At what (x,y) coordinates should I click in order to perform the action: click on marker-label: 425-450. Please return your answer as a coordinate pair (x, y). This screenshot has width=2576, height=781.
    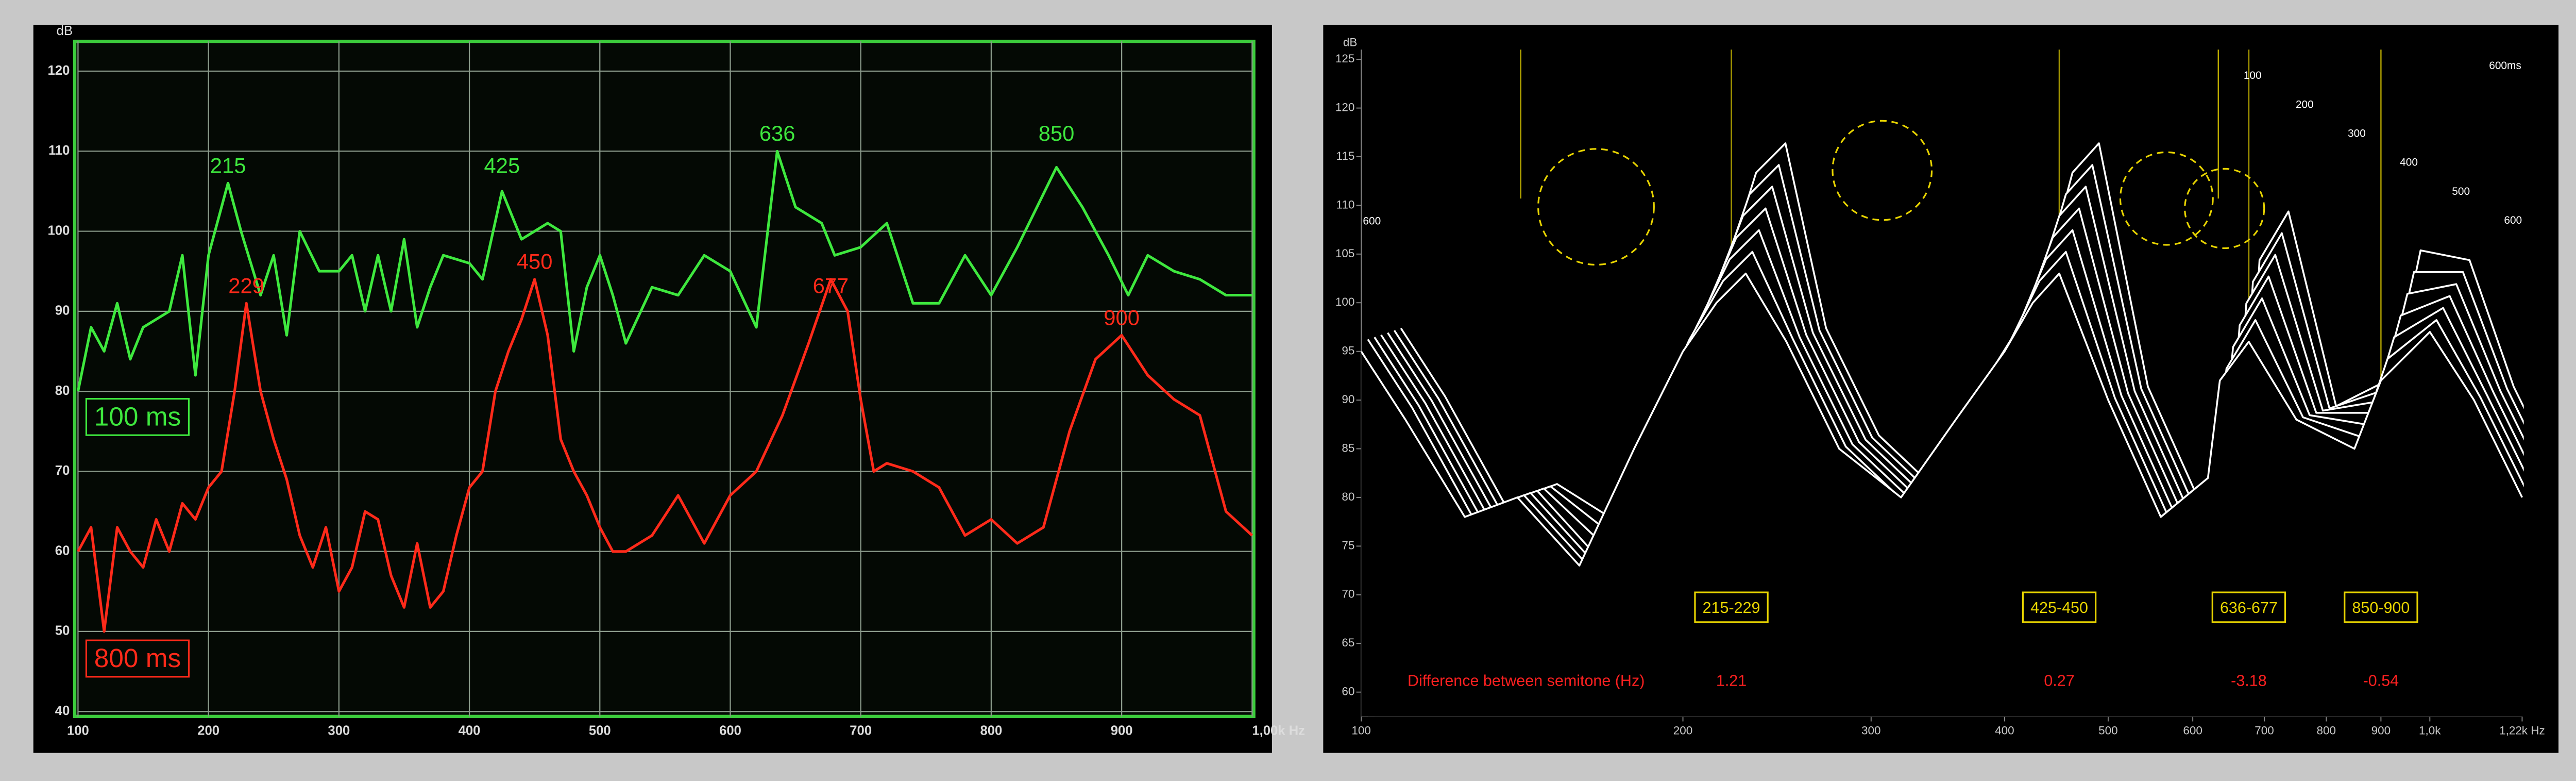
    Looking at the image, I should click on (2059, 608).